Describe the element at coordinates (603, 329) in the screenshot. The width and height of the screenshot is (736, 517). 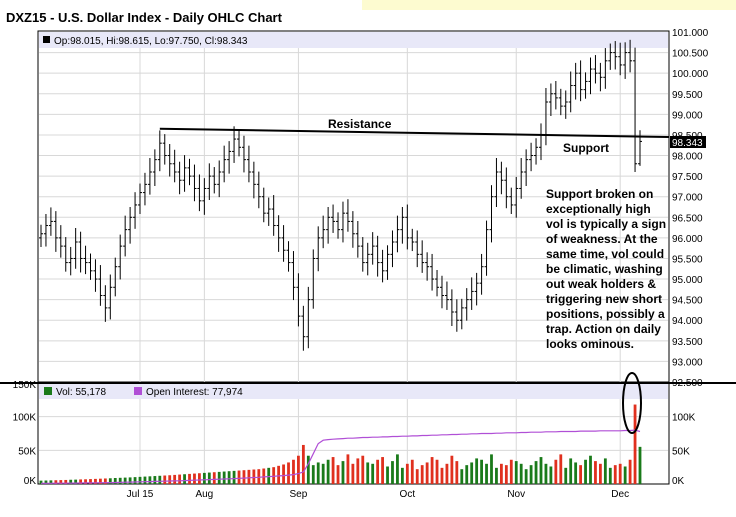
I see `annotation-line: trap. Action on daily` at that location.